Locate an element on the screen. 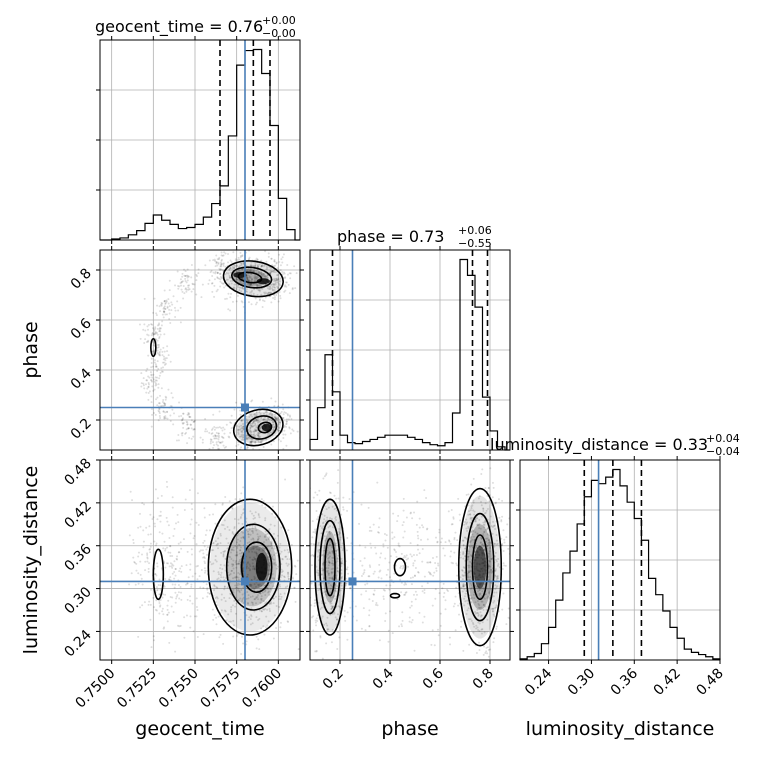 The width and height of the screenshot is (760, 760). contour-mid is located at coordinates (330, 567).